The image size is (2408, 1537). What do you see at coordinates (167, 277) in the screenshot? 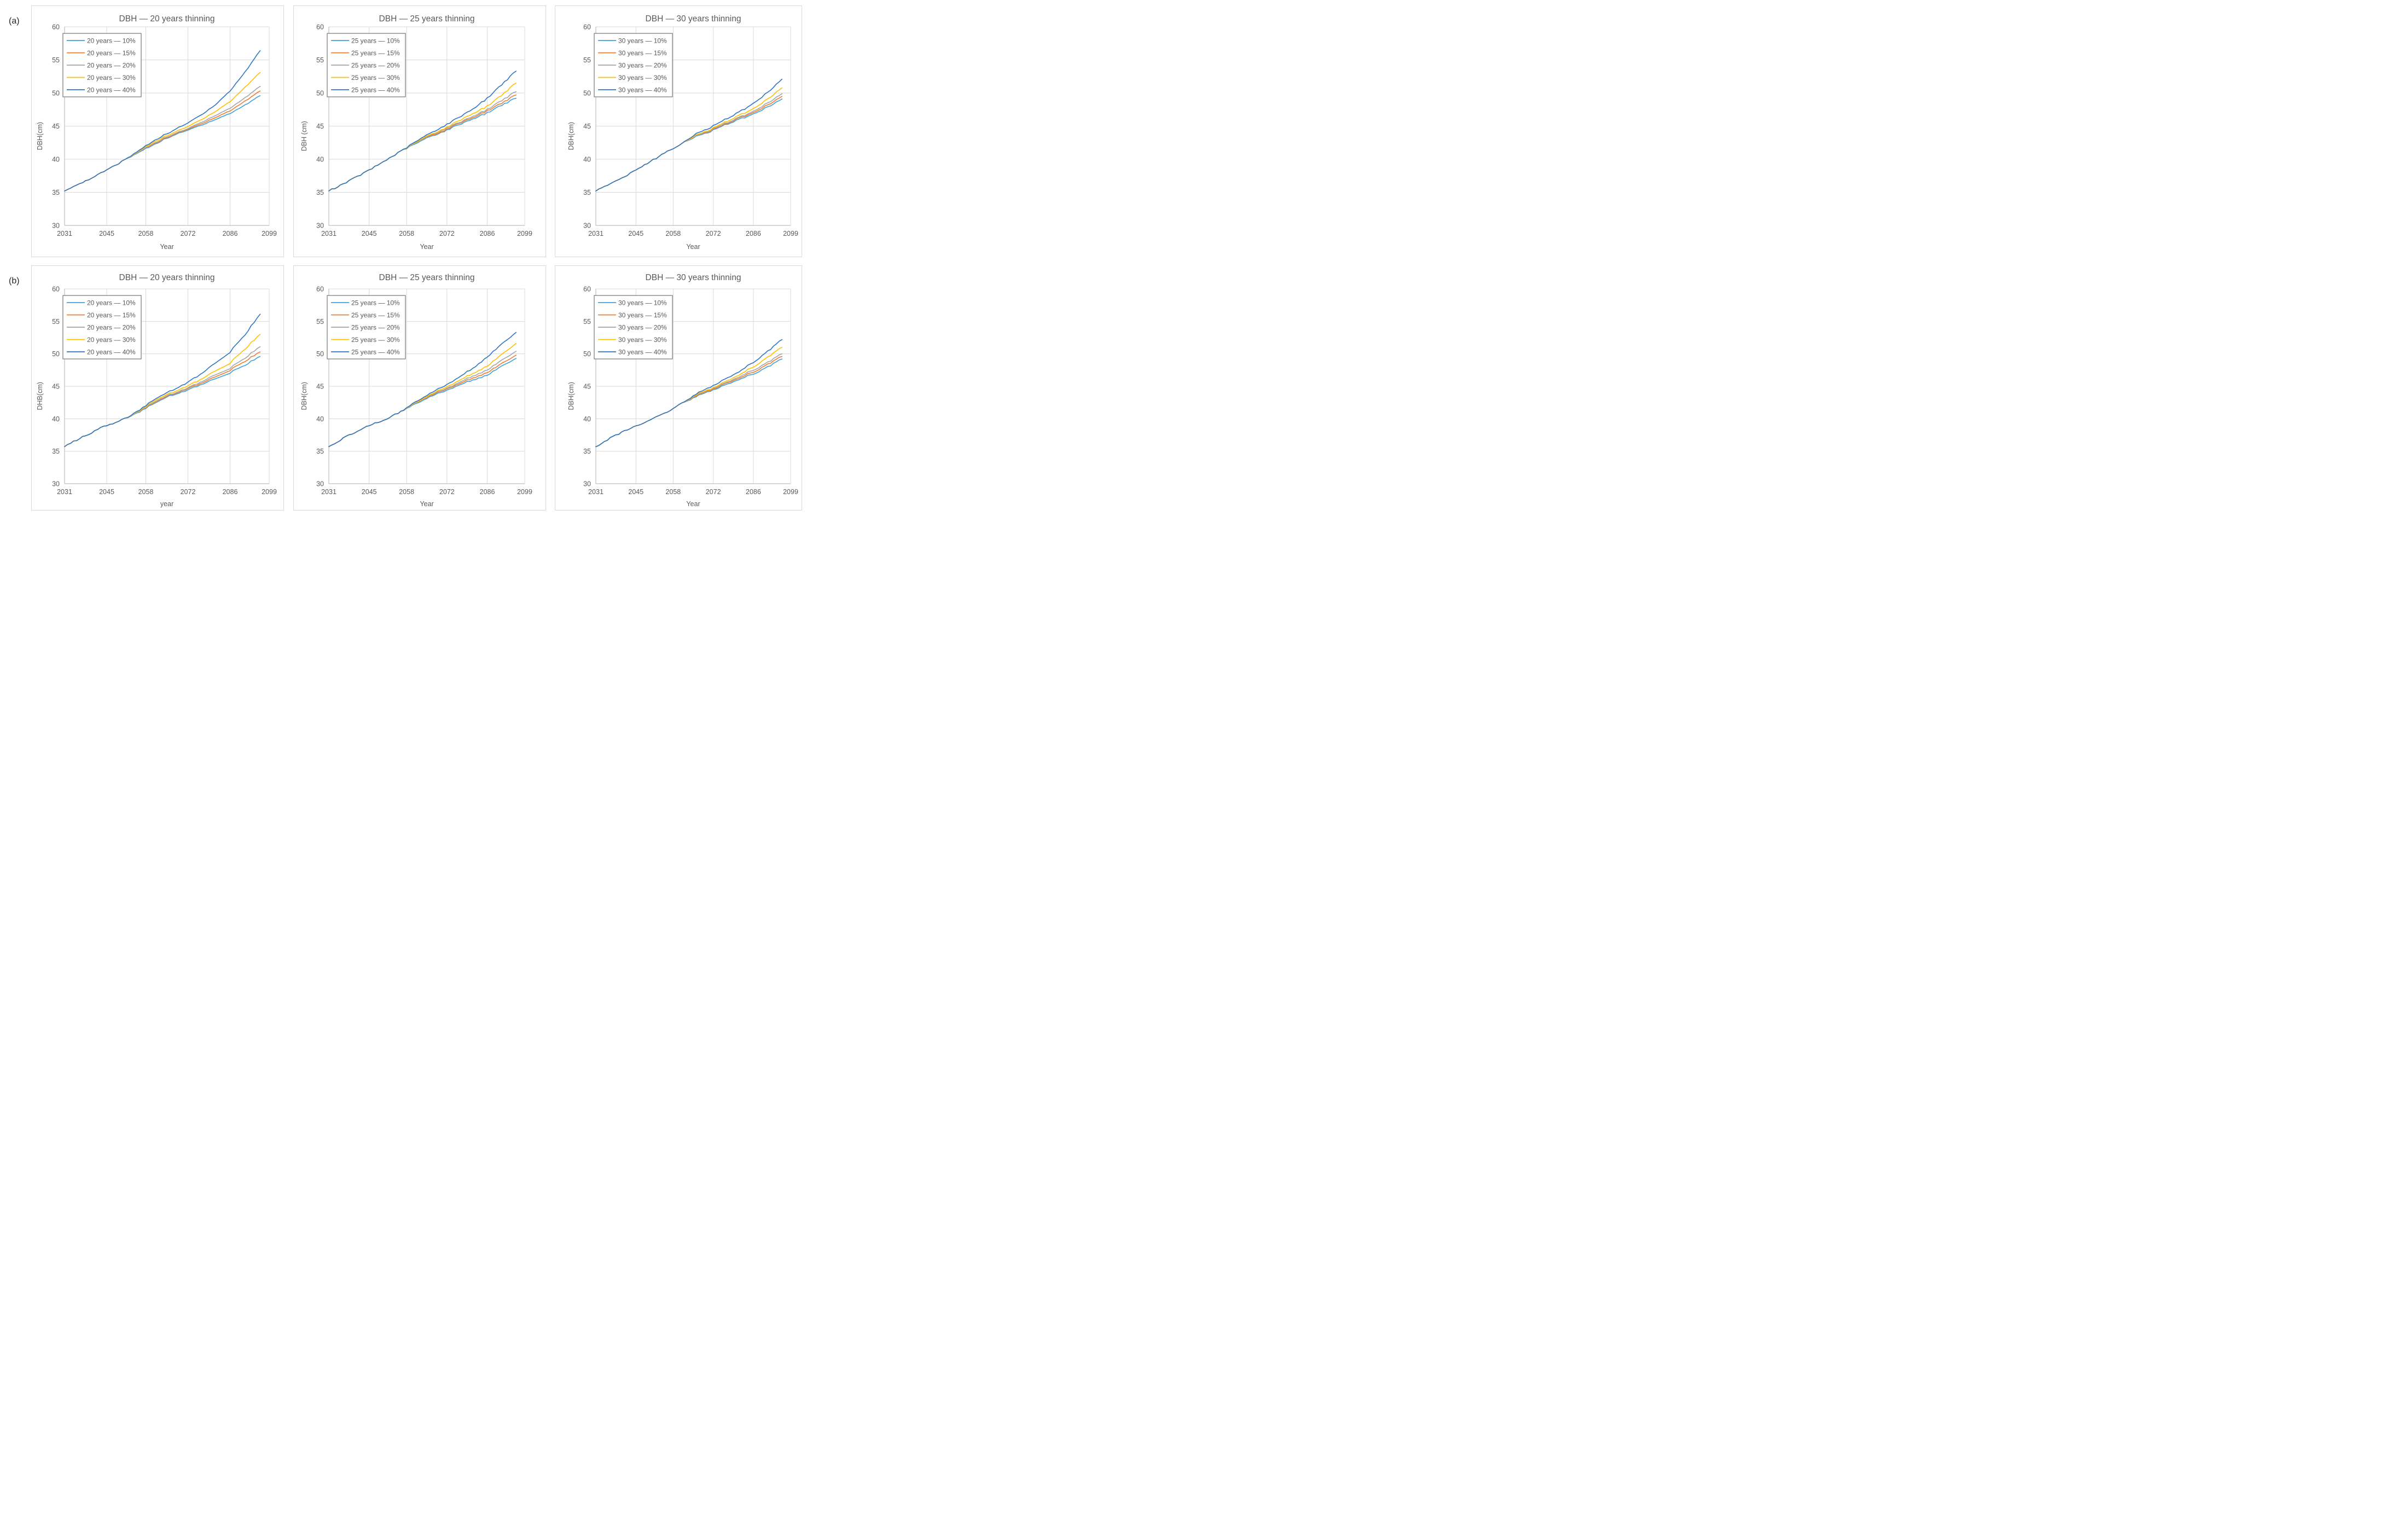
I see `chart-title: DBH — 20 years thinning` at bounding box center [167, 277].